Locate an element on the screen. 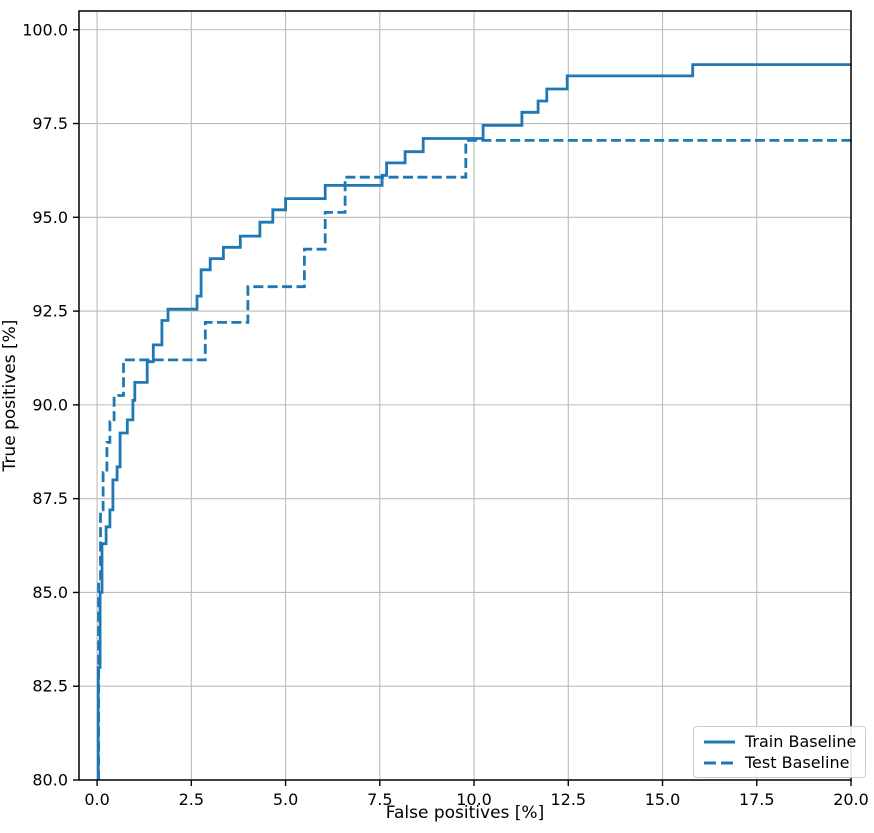  y-tick-label: 92.5 is located at coordinates (50, 311).